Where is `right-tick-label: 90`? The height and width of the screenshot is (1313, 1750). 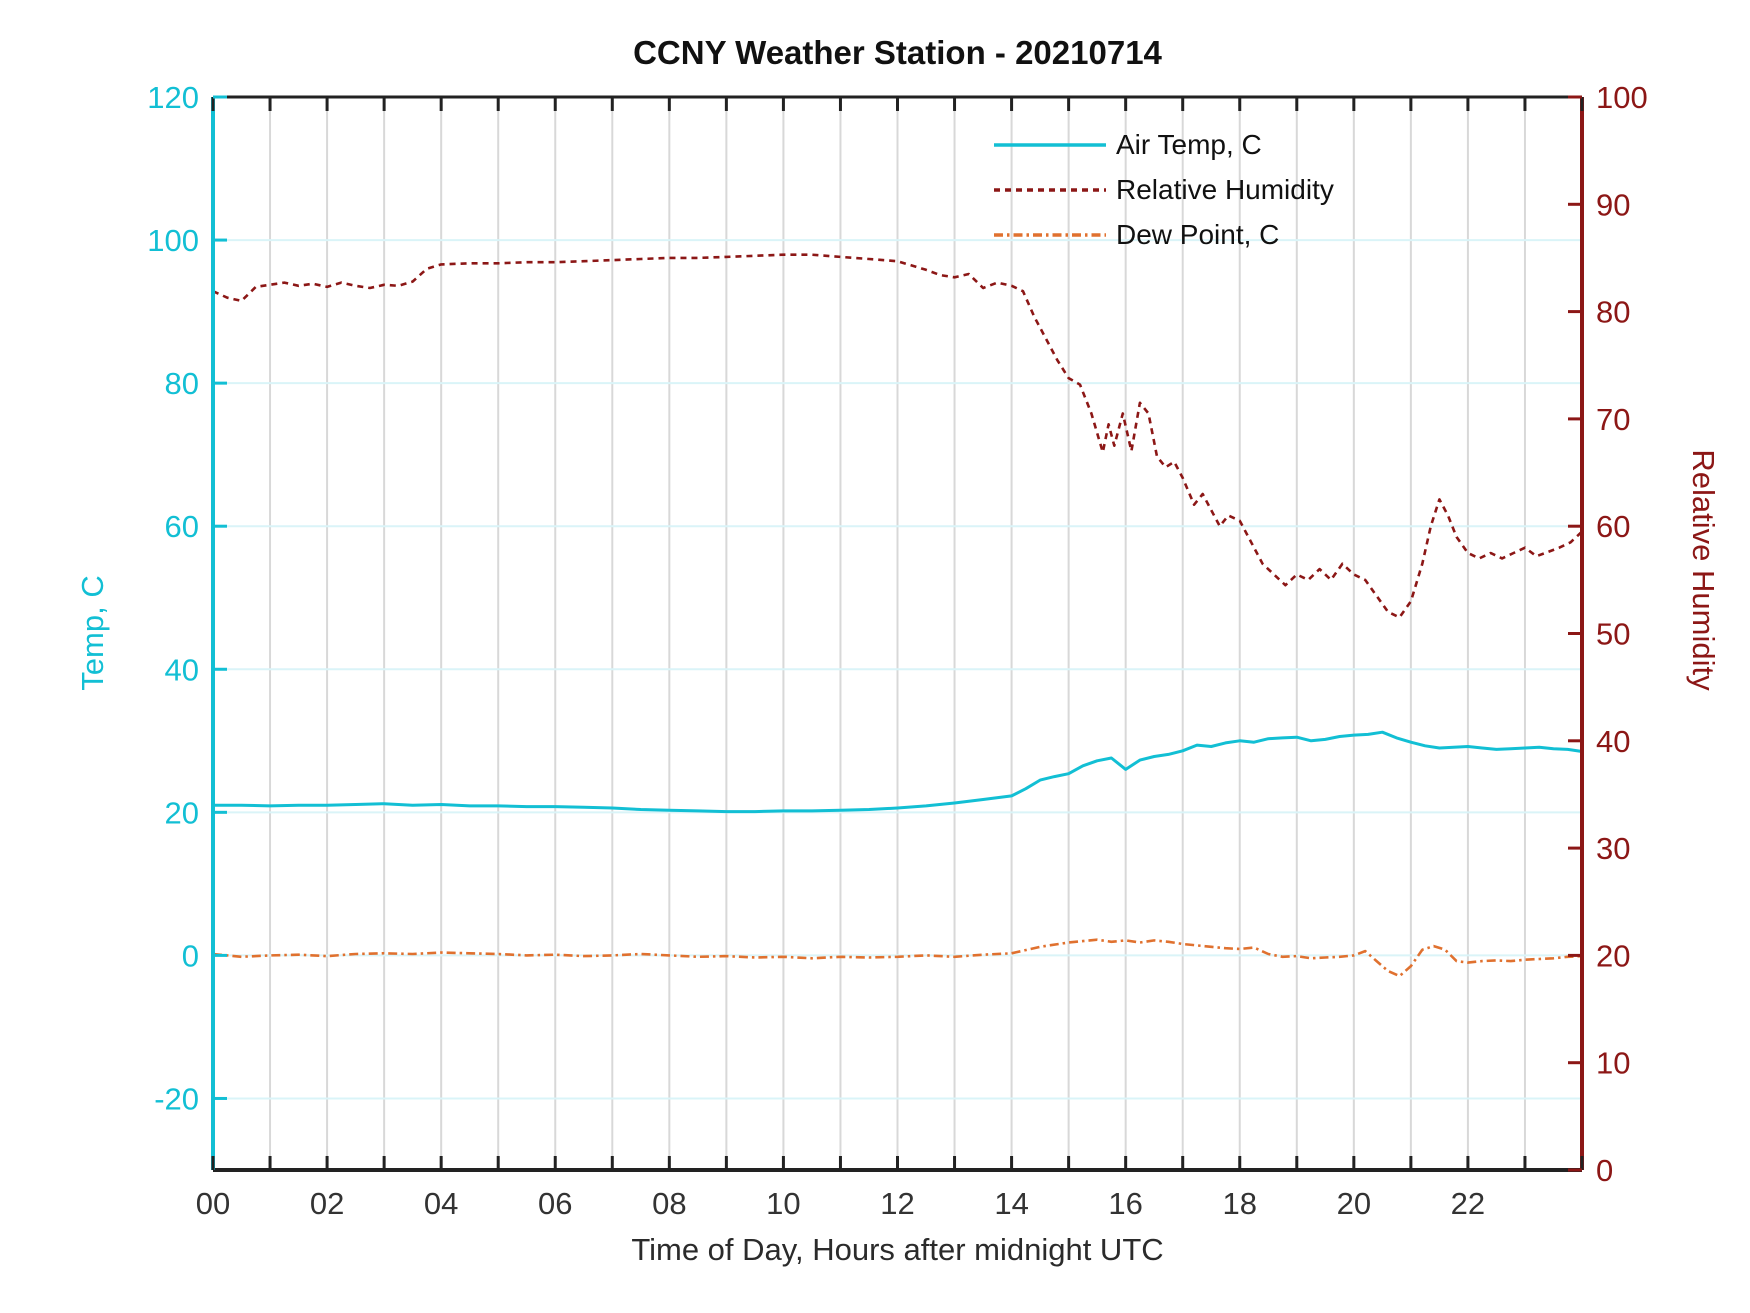 right-tick-label: 90 is located at coordinates (1613, 204).